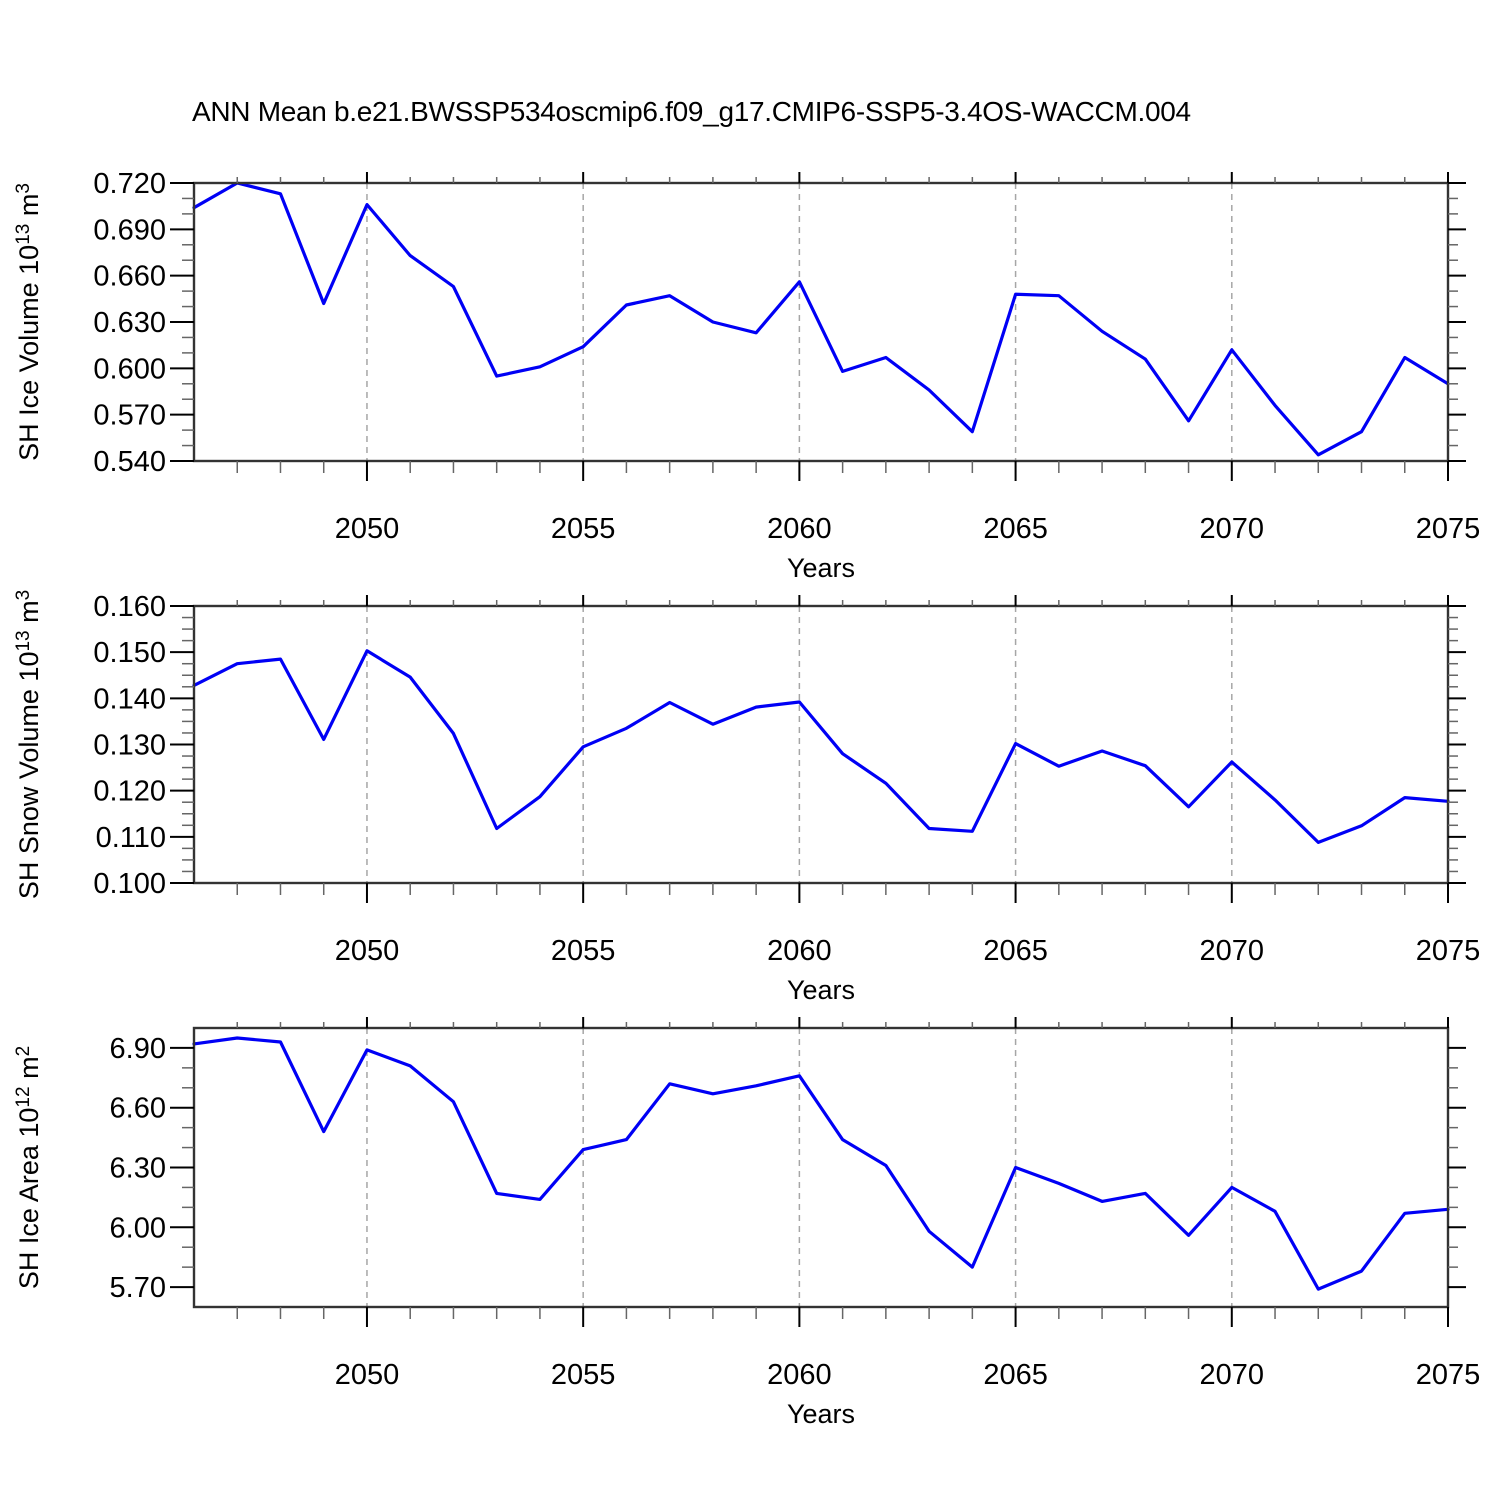 The image size is (1500, 1500). What do you see at coordinates (129, 277) in the screenshot?
I see `y-tick-label: 0.660` at bounding box center [129, 277].